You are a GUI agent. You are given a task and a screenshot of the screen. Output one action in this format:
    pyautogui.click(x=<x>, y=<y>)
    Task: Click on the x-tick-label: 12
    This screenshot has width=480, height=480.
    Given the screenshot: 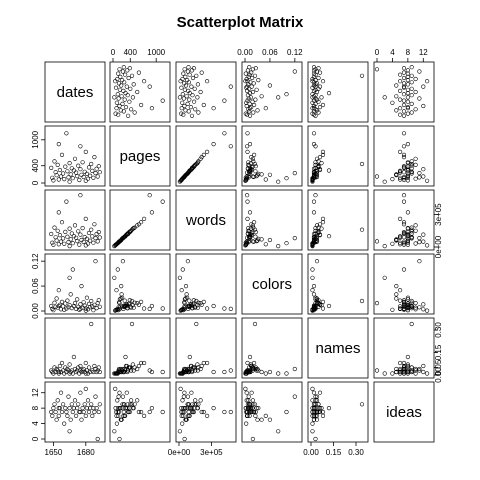 What is the action you would take?
    pyautogui.click(x=423, y=52)
    